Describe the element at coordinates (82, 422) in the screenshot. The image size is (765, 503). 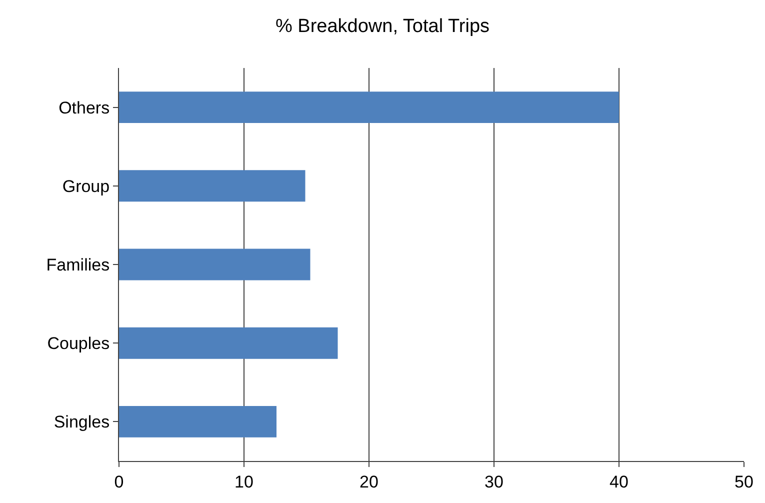
I see `y-tick-label: Singles` at that location.